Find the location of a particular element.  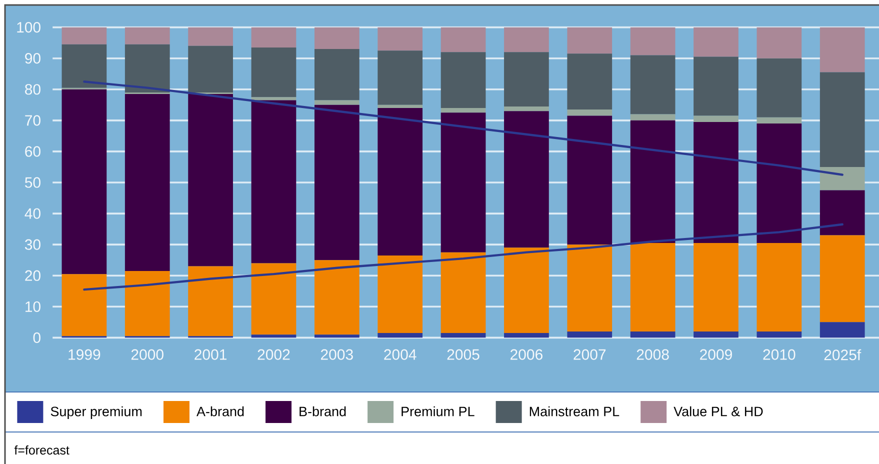

legend-label: B-brand is located at coordinates (323, 411).